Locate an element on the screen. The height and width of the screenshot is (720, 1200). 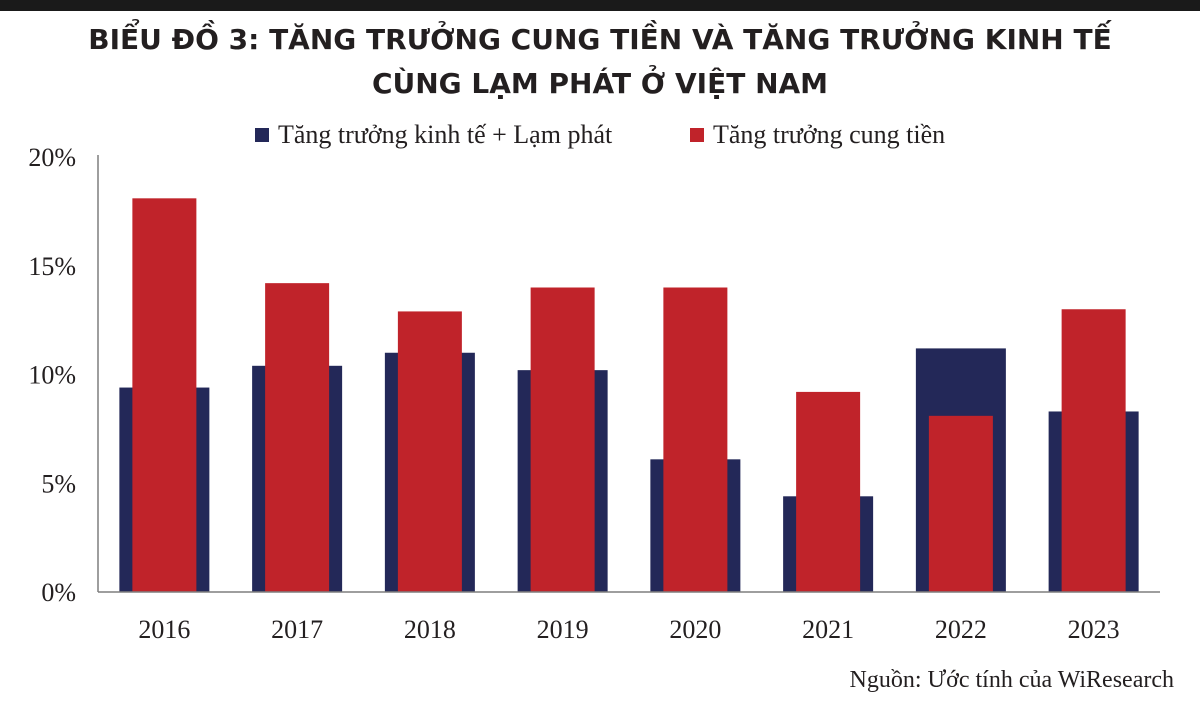
x-tick-label-2019: 2019 is located at coordinates (563, 629).